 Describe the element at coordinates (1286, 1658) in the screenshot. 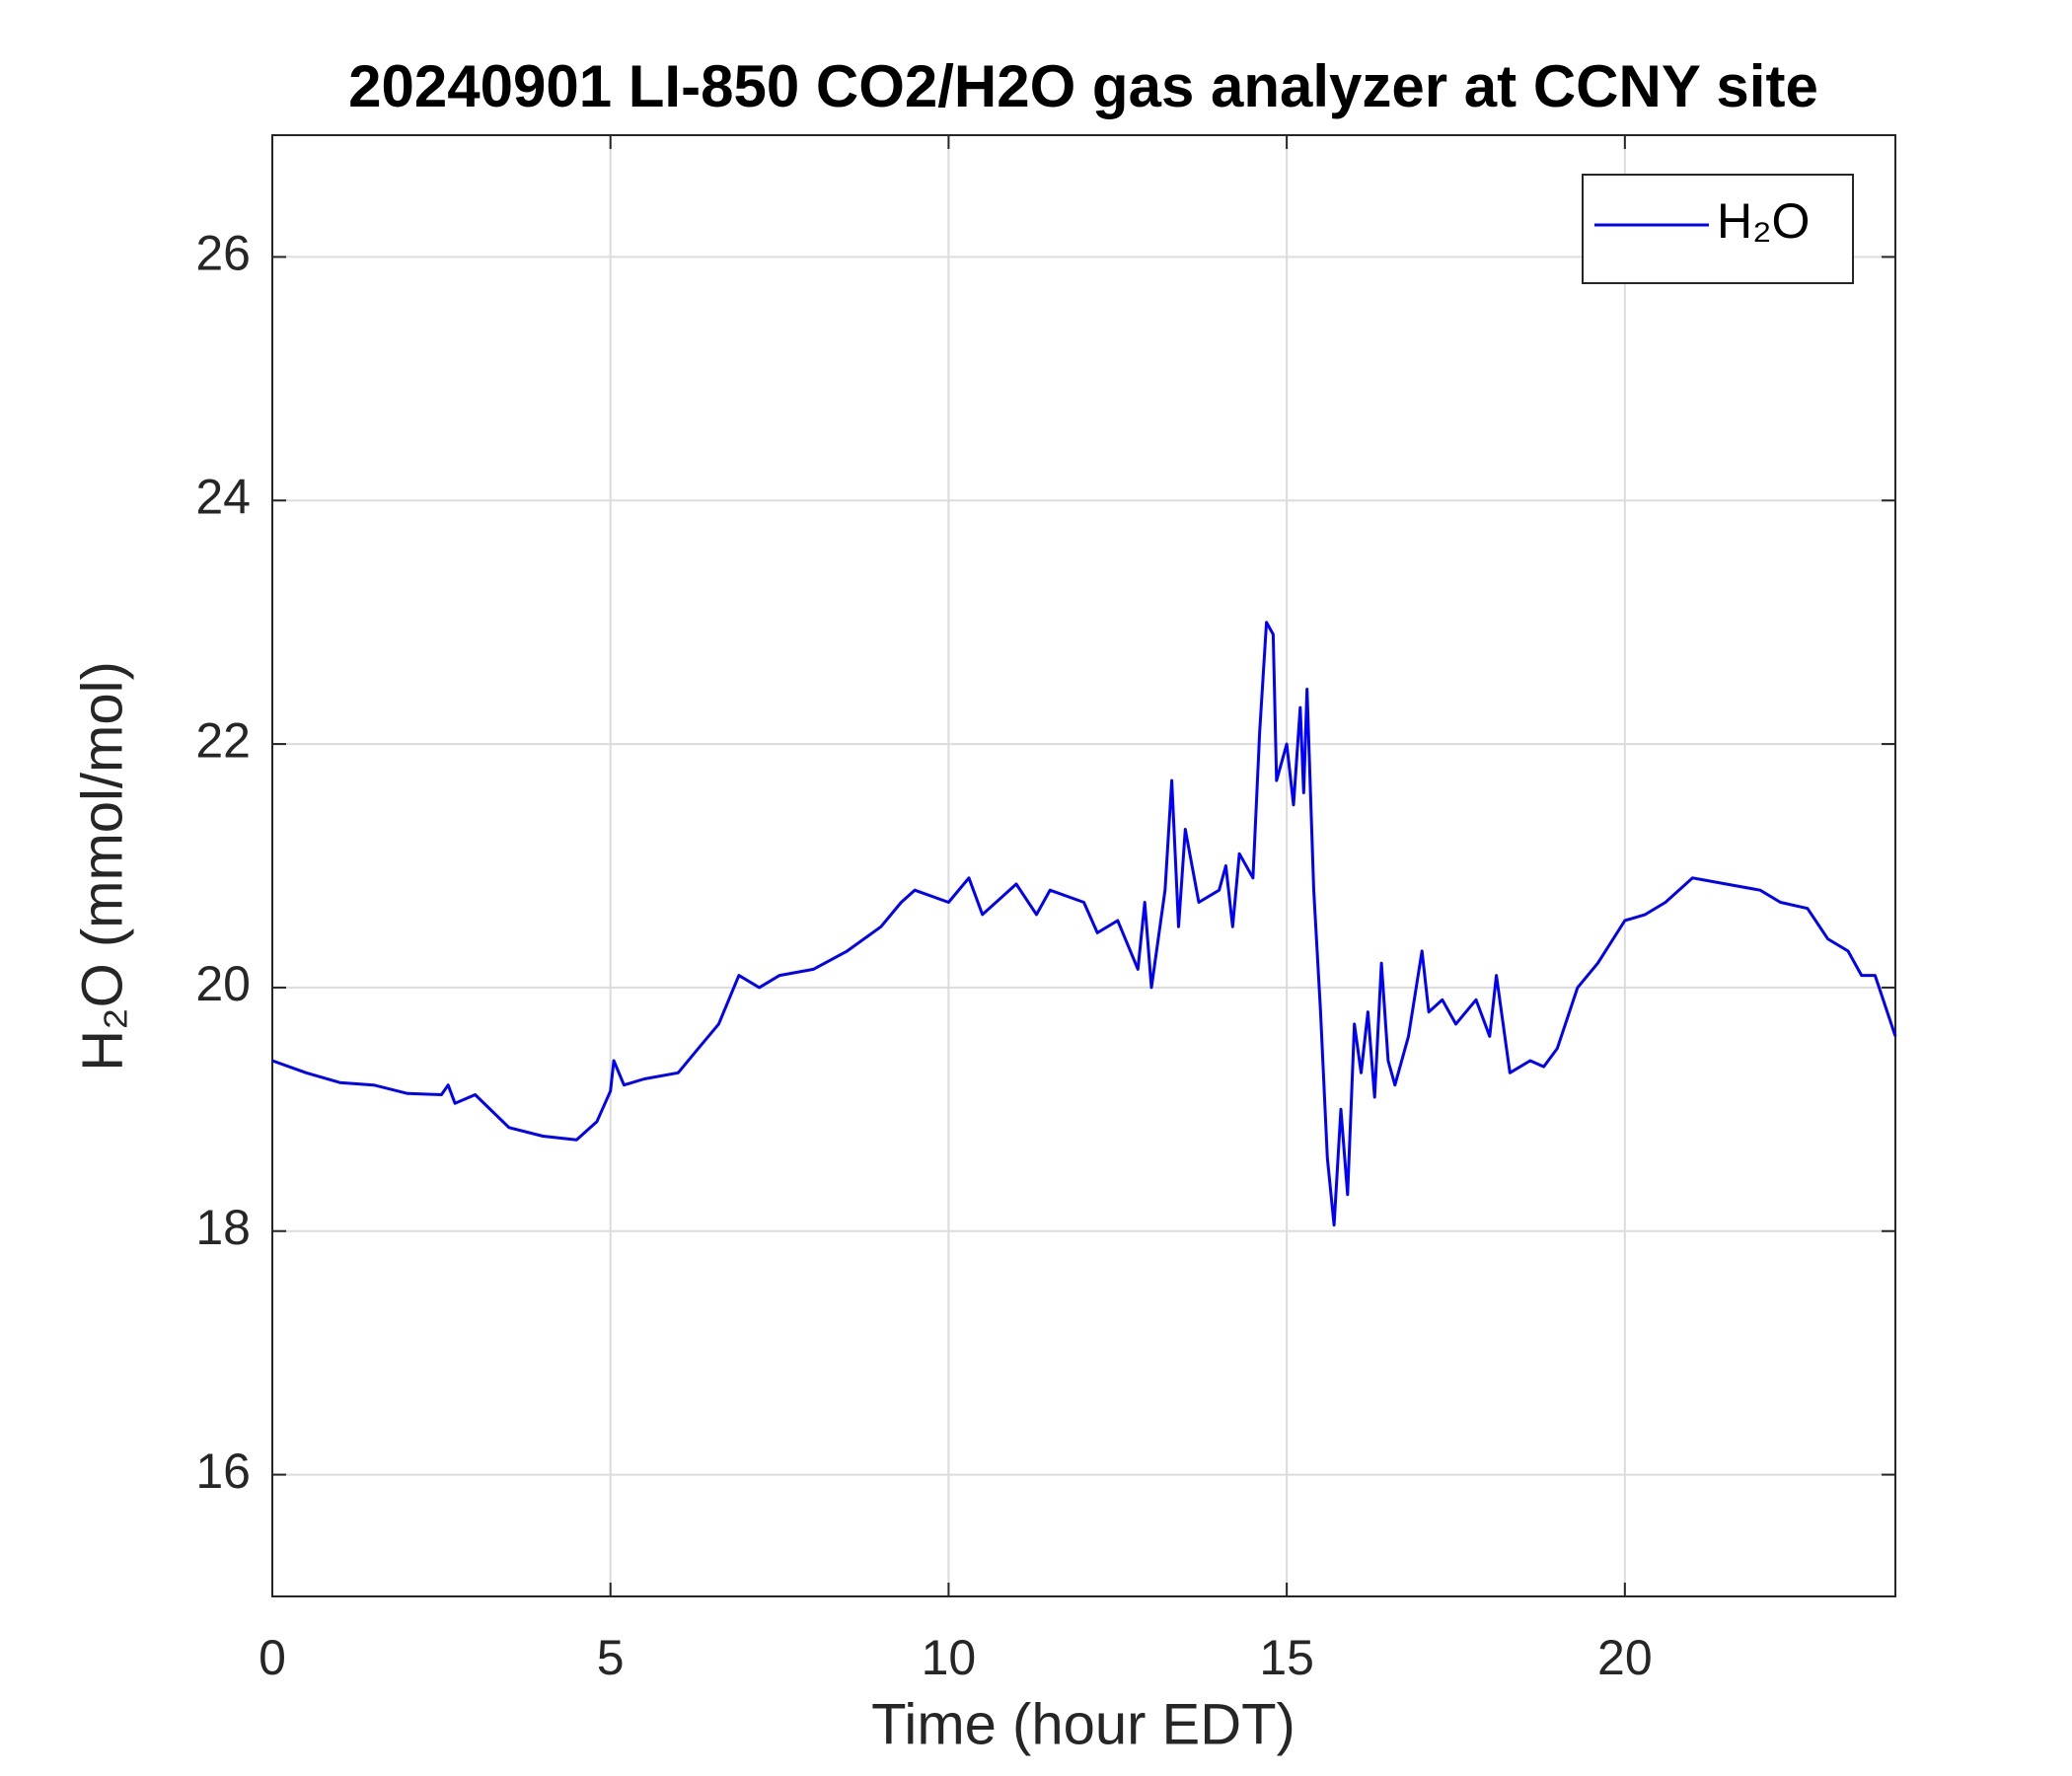

I see `x-tick-label: 15` at that location.